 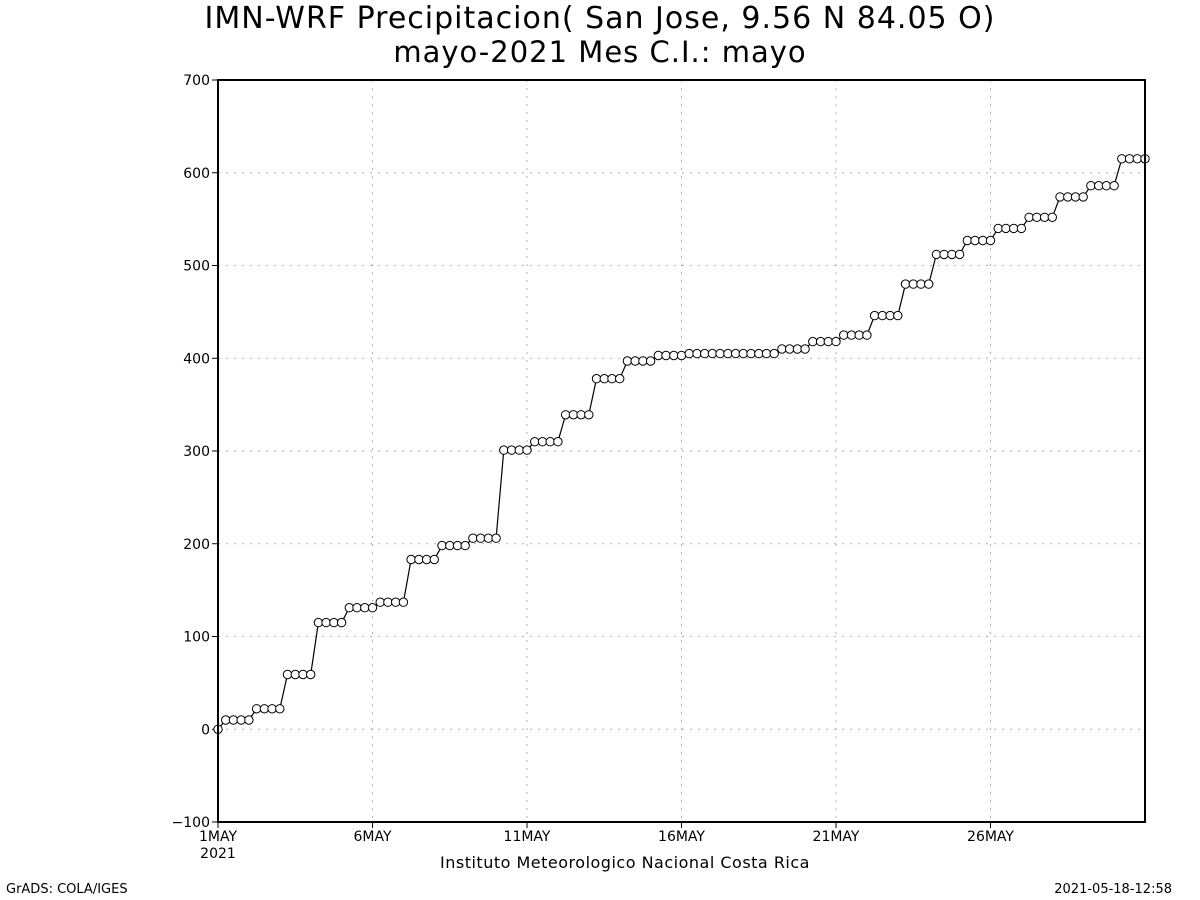 What do you see at coordinates (196, 174) in the screenshot?
I see `y-tick-label: 600` at bounding box center [196, 174].